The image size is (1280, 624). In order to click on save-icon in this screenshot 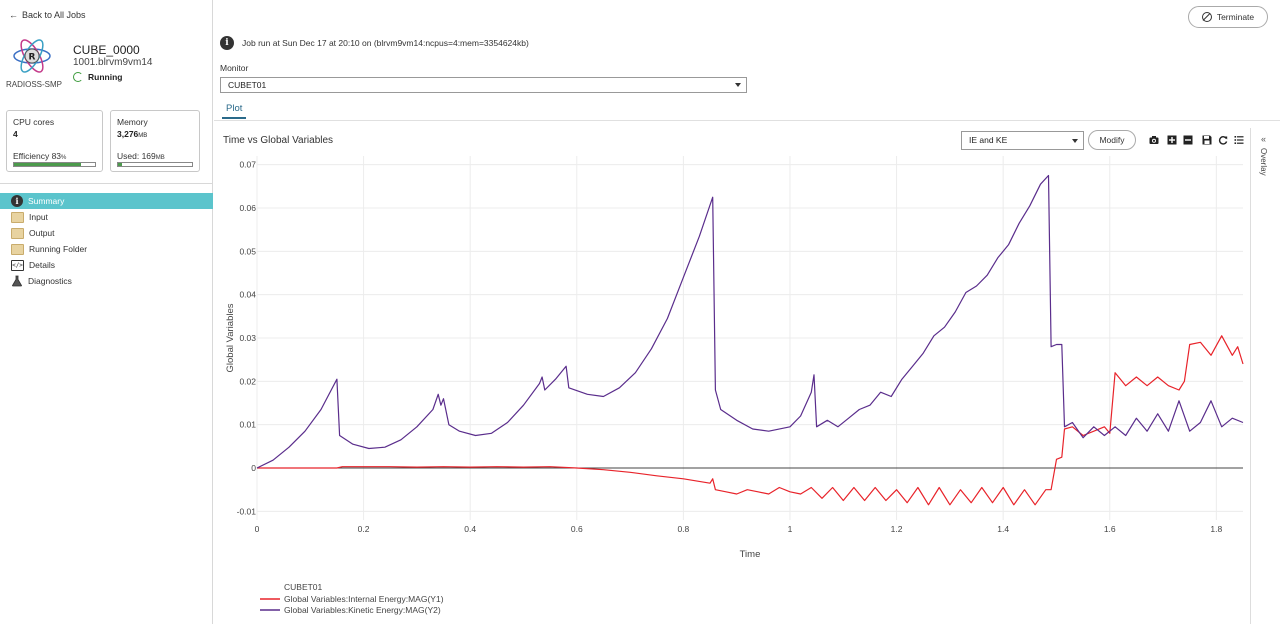, I will do `click(1207, 140)`.